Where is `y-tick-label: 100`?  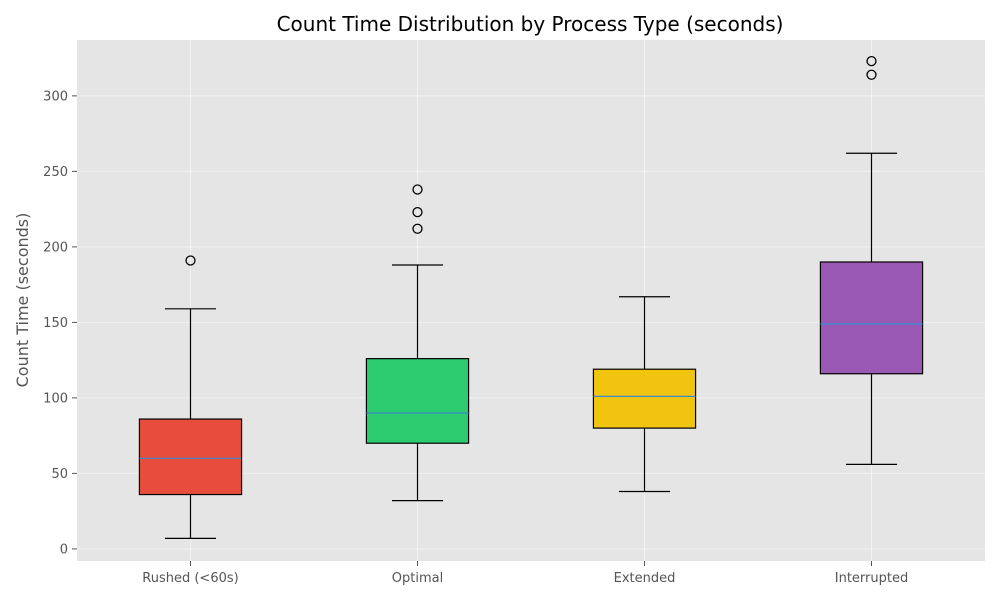 y-tick-label: 100 is located at coordinates (55, 398).